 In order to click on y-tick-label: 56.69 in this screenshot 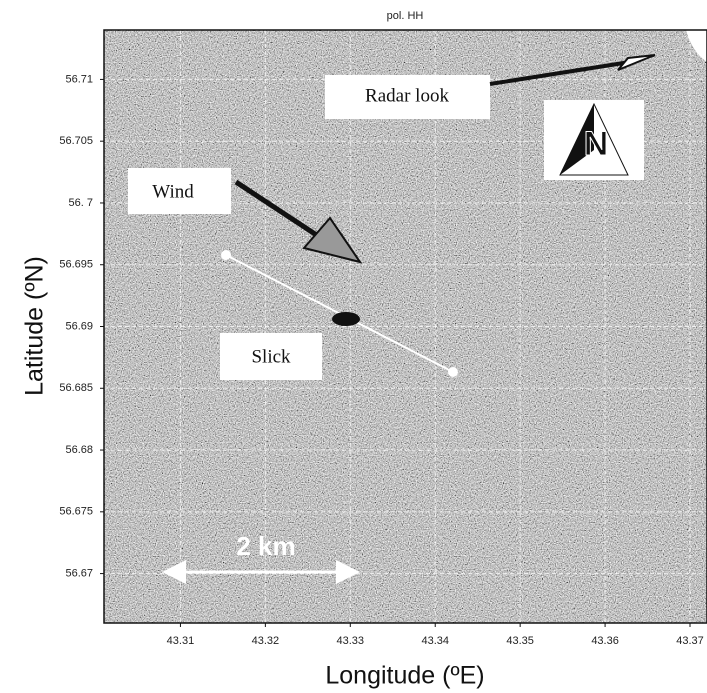, I will do `click(79, 326)`.